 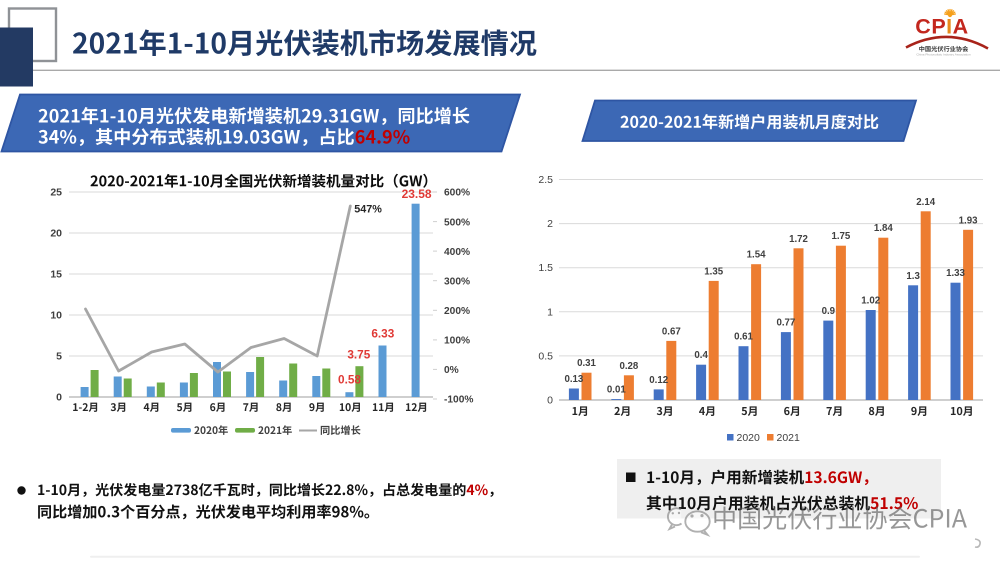 I want to click on svg-text: 0.31, so click(x=586, y=363).